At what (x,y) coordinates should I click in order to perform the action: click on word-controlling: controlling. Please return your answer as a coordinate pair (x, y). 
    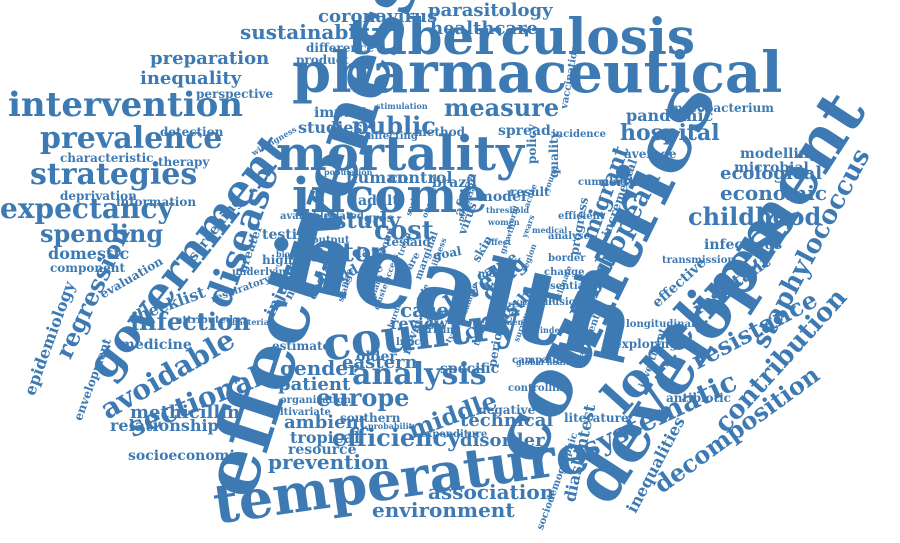
    Looking at the image, I should click on (539, 388).